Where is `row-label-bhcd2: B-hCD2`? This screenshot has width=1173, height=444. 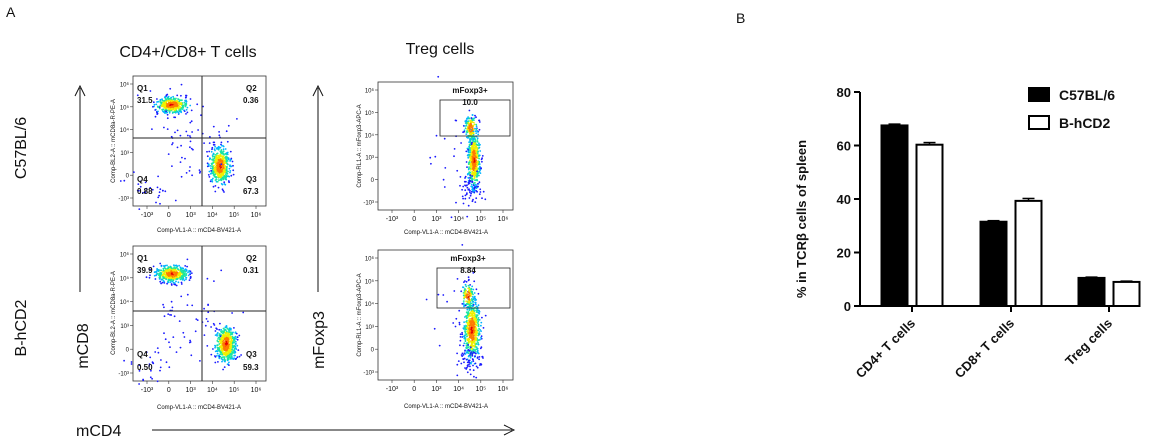 row-label-bhcd2: B-hCD2 is located at coordinates (21, 327).